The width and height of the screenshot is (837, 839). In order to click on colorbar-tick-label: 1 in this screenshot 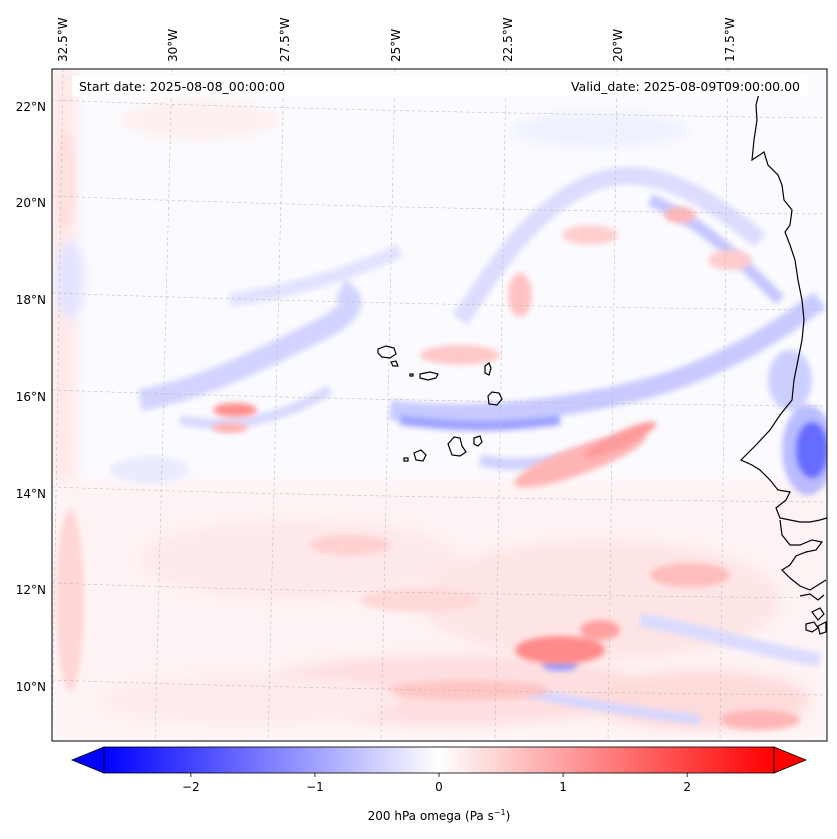, I will do `click(563, 787)`.